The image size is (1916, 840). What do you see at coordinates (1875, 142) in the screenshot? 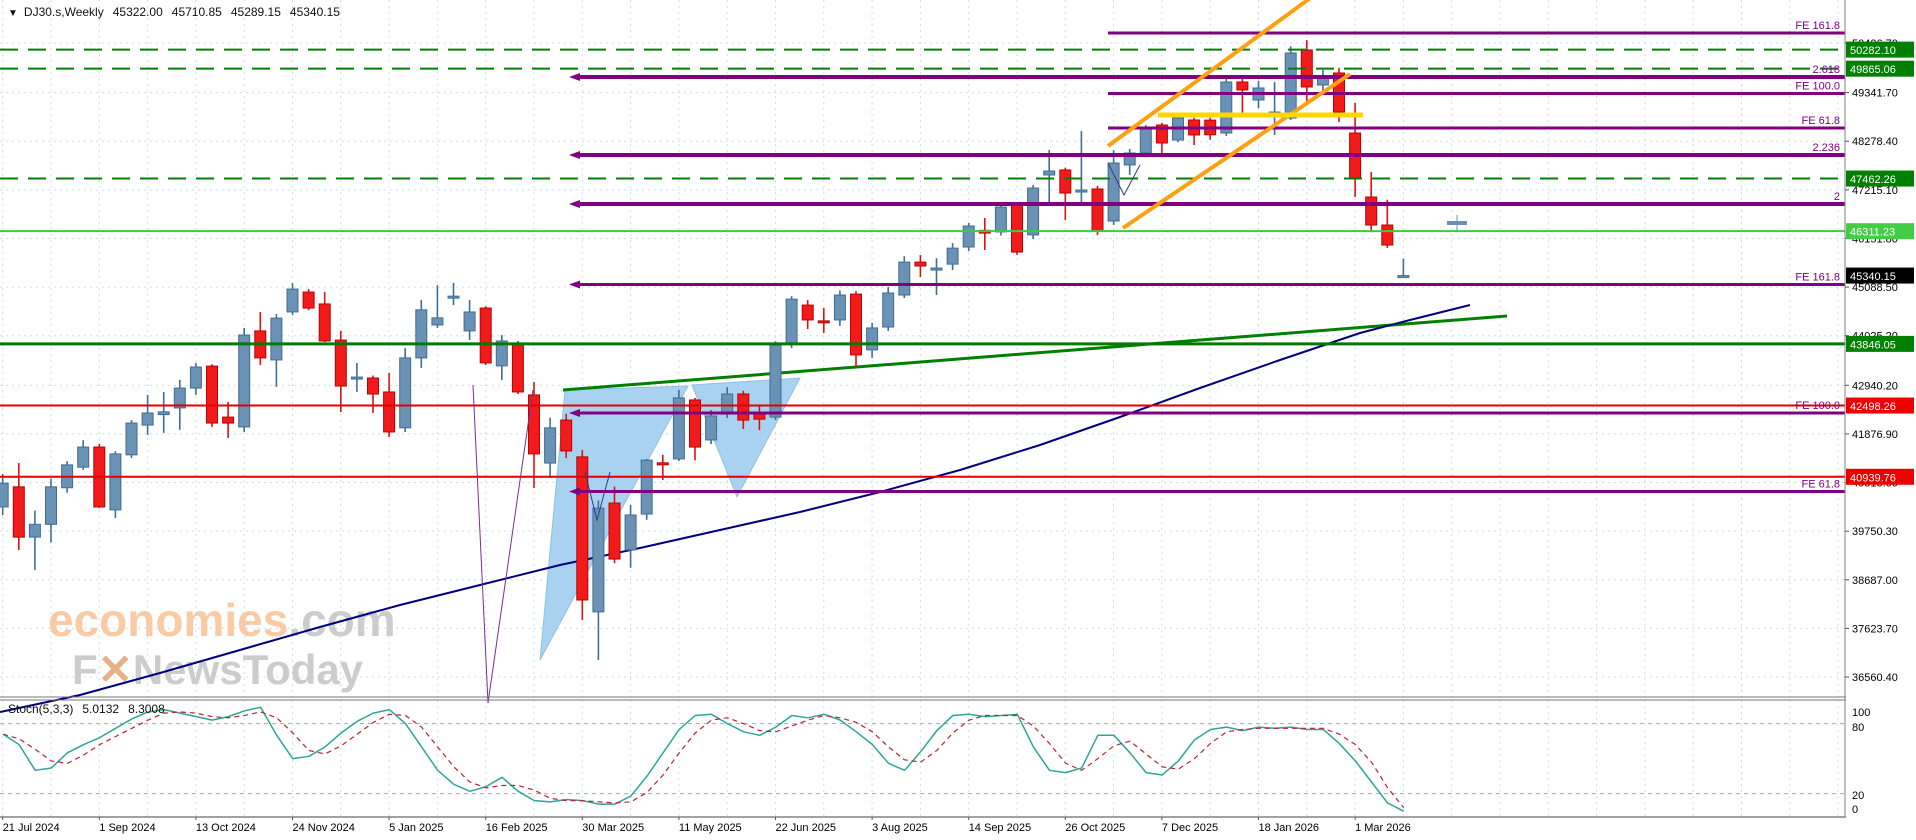
I see `price-axis-label: 48278.40` at bounding box center [1875, 142].